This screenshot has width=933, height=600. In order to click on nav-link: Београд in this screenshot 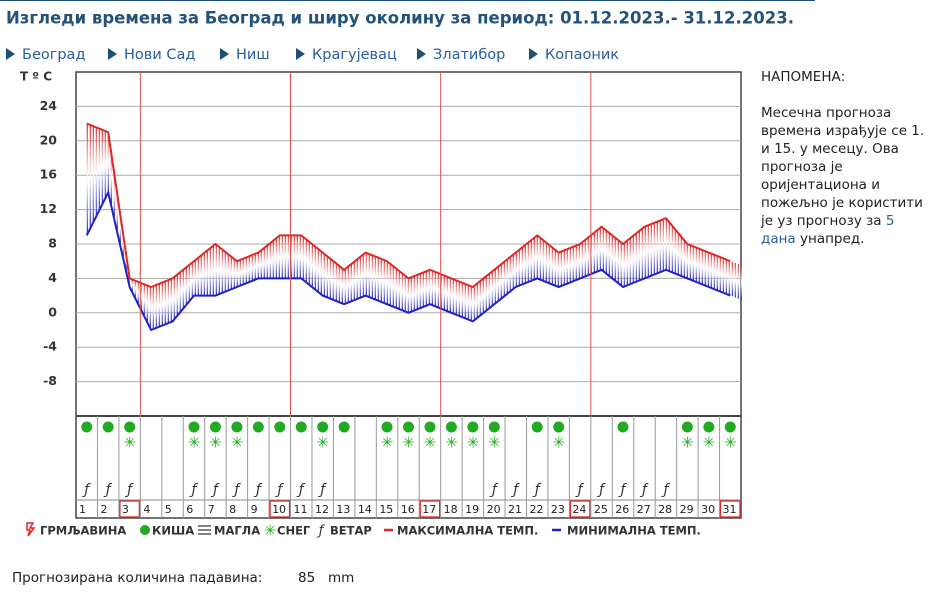, I will do `click(53, 55)`.